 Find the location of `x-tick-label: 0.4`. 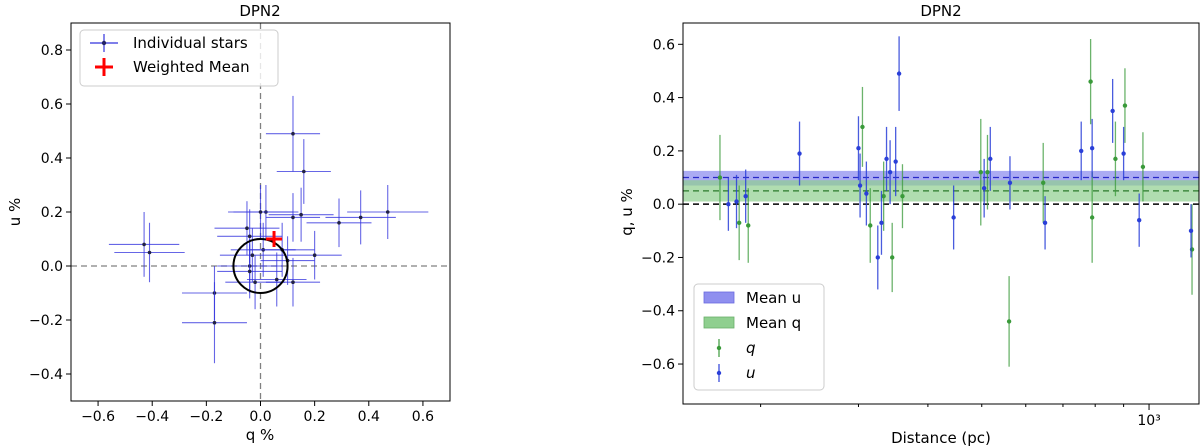

x-tick-label: 0.4 is located at coordinates (369, 417).